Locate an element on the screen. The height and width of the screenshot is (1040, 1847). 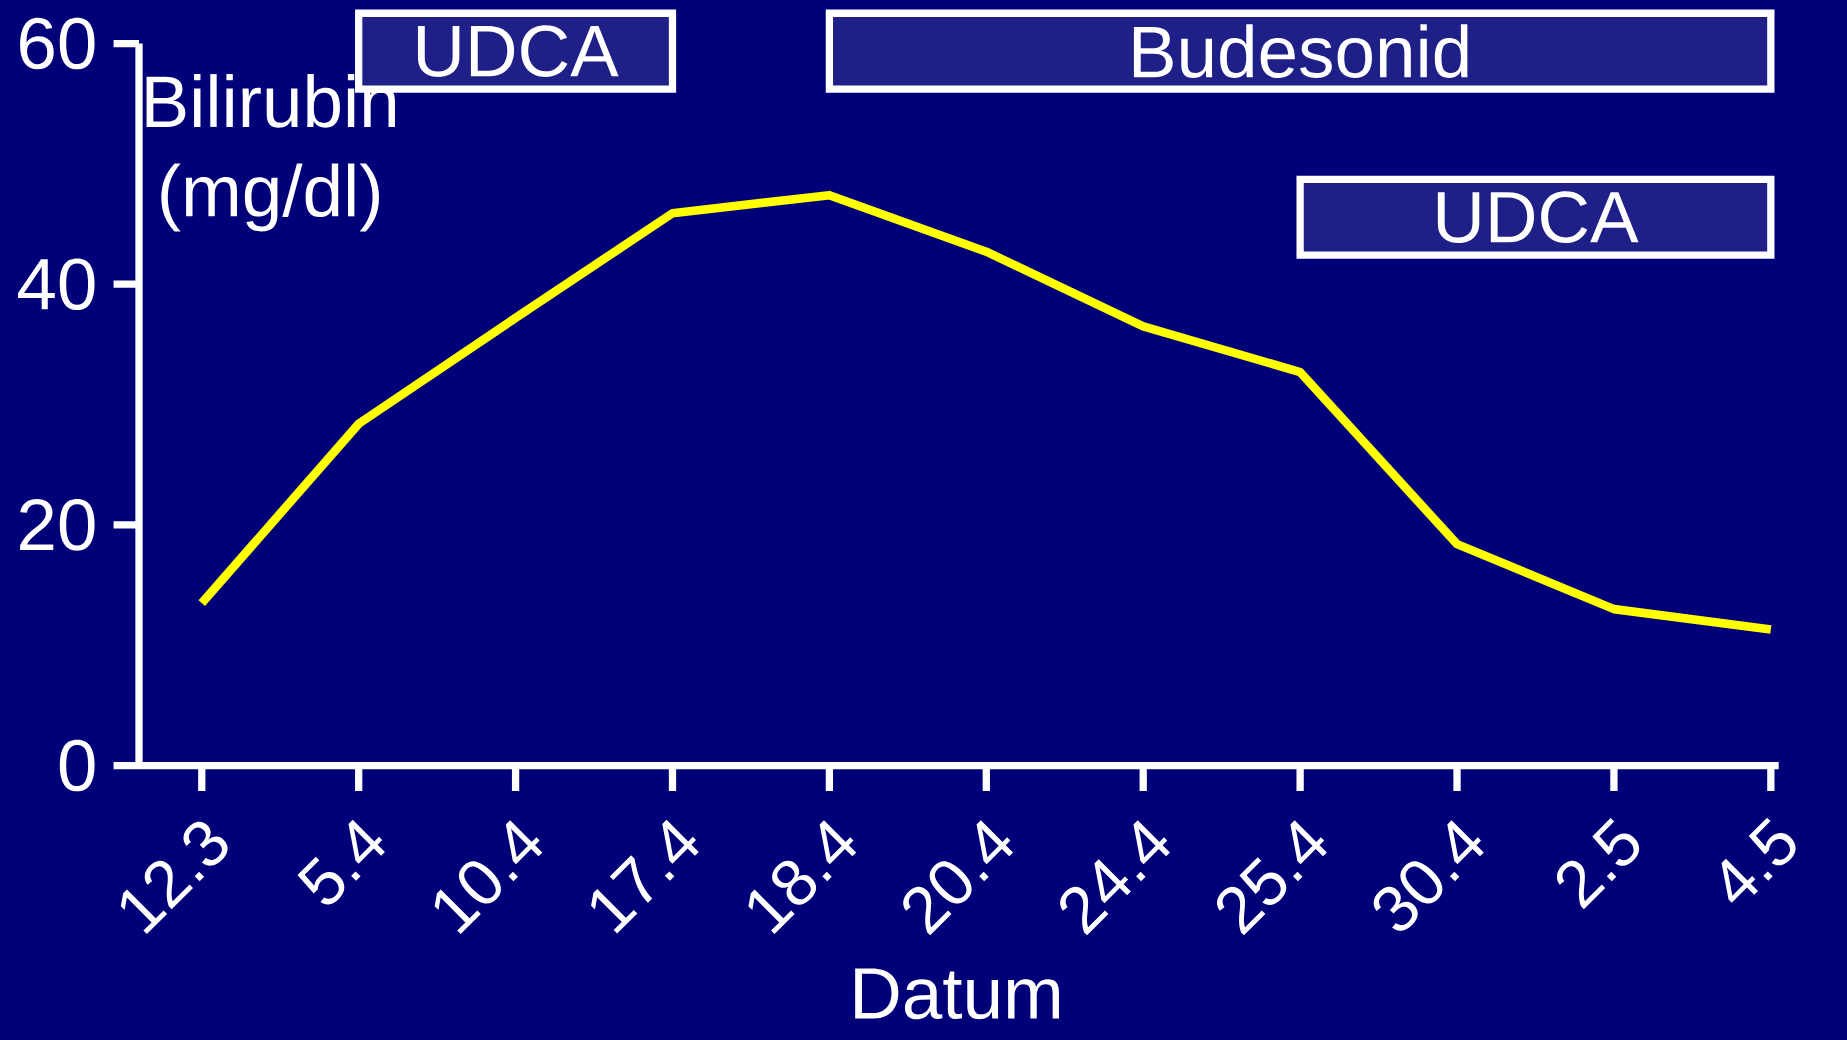
y-axis-title: Bilirubin (mg/dl) is located at coordinates (270, 153).